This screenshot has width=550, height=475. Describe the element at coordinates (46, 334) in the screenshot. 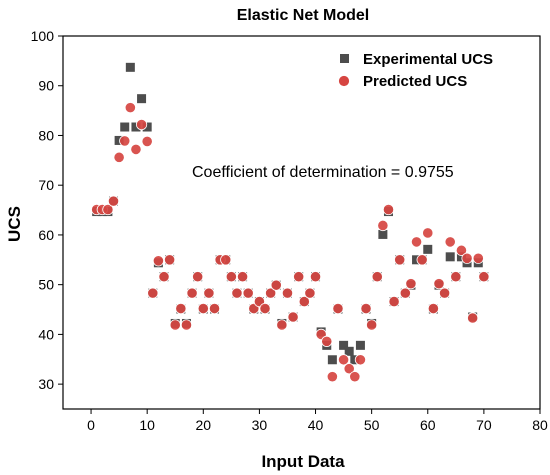

I see `y-tick-label: 40` at that location.